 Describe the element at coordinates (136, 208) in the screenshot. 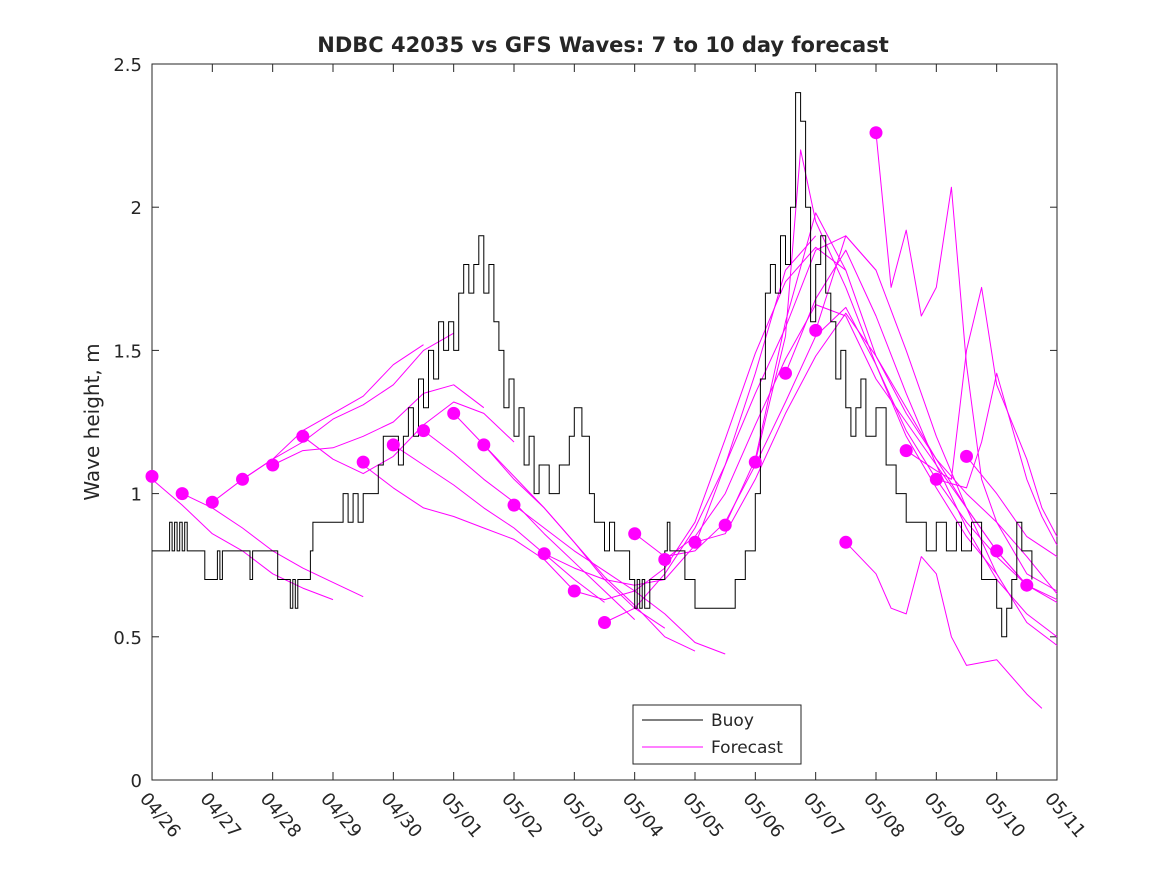

I see `y-tick-label: 2` at that location.